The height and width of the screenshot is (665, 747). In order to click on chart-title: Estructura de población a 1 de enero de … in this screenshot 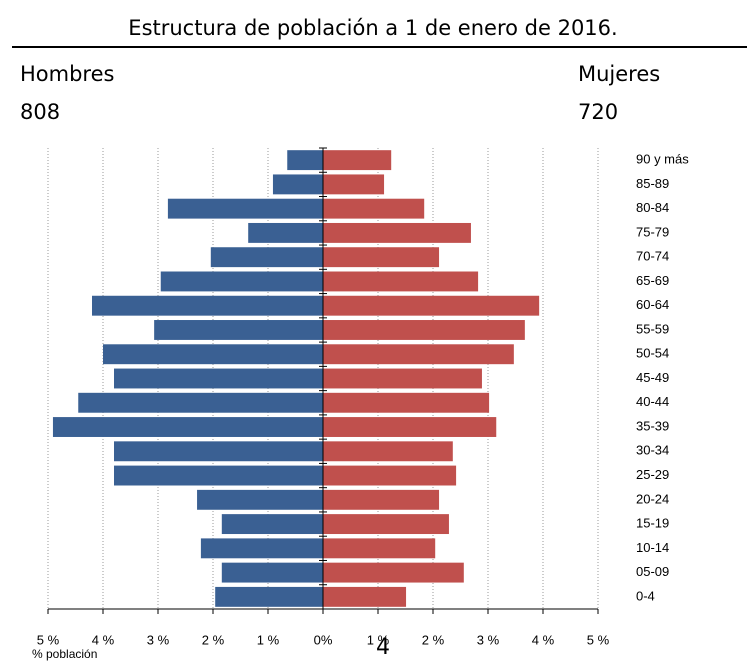, I will do `click(372, 28)`.